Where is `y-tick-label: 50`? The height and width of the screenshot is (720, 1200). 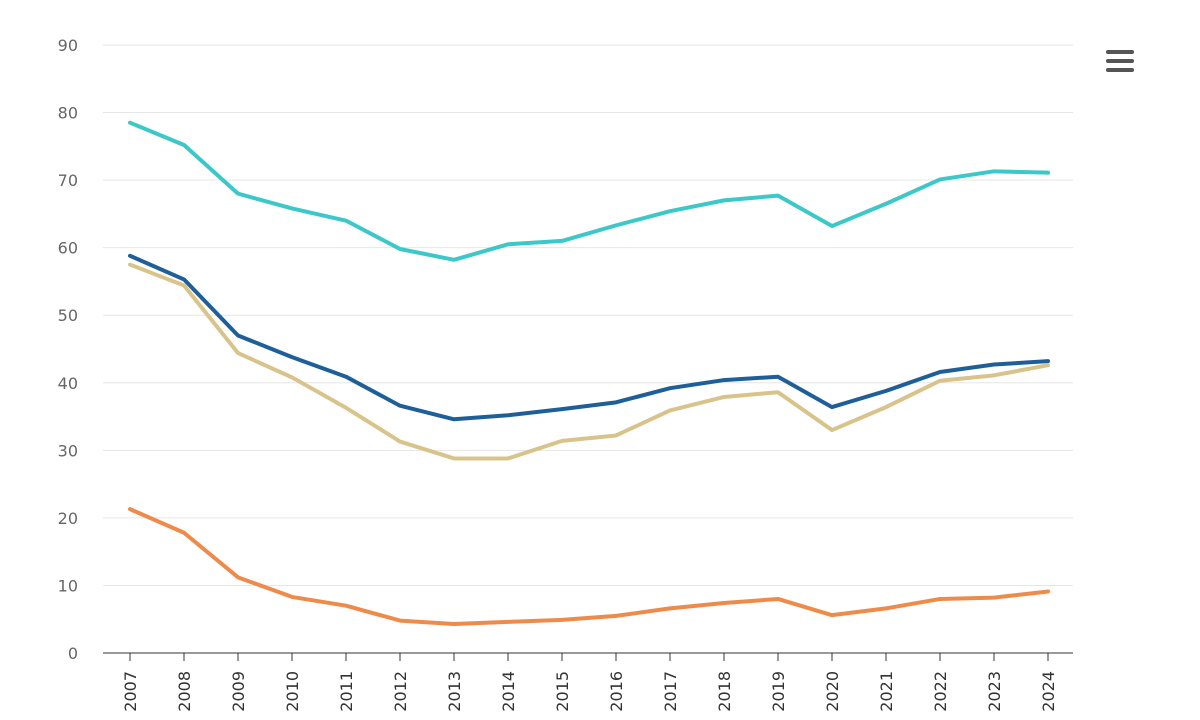 y-tick-label: 50 is located at coordinates (68, 315).